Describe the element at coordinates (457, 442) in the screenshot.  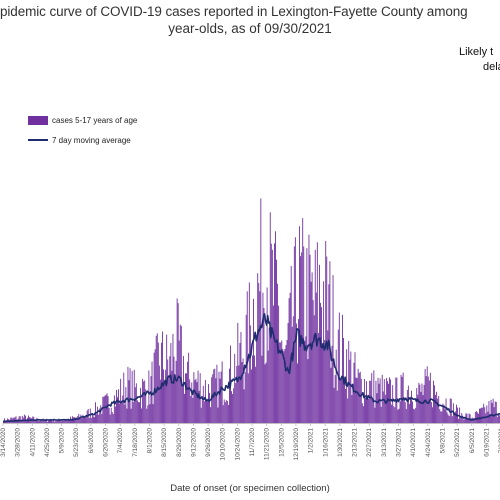
I see `x-tick-label: 5/22/2021` at that location.